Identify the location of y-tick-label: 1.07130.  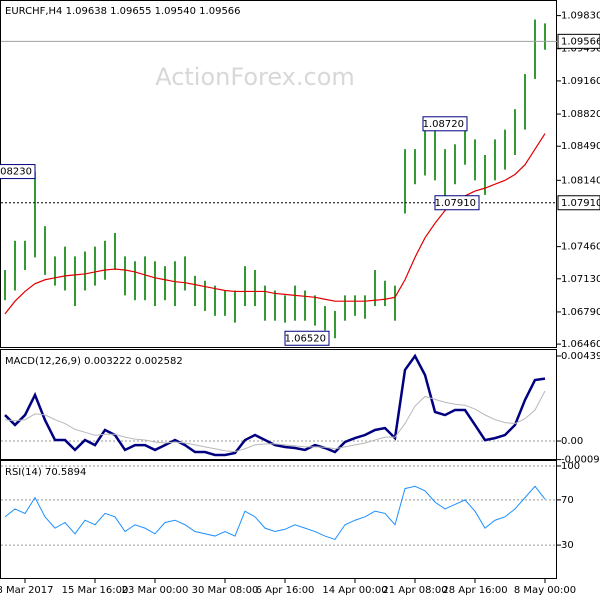
(580, 279).